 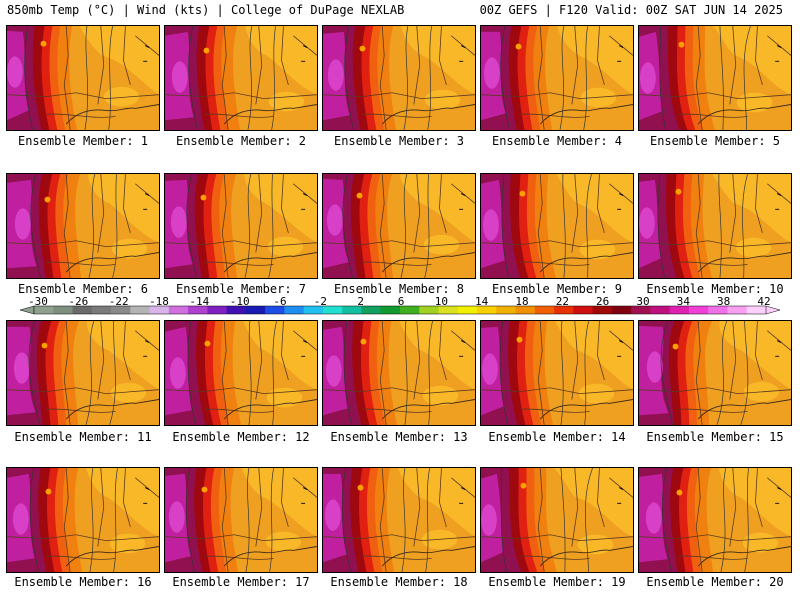 I want to click on ensemble-member-label: Ensemble Member: 8, so click(x=399, y=289).